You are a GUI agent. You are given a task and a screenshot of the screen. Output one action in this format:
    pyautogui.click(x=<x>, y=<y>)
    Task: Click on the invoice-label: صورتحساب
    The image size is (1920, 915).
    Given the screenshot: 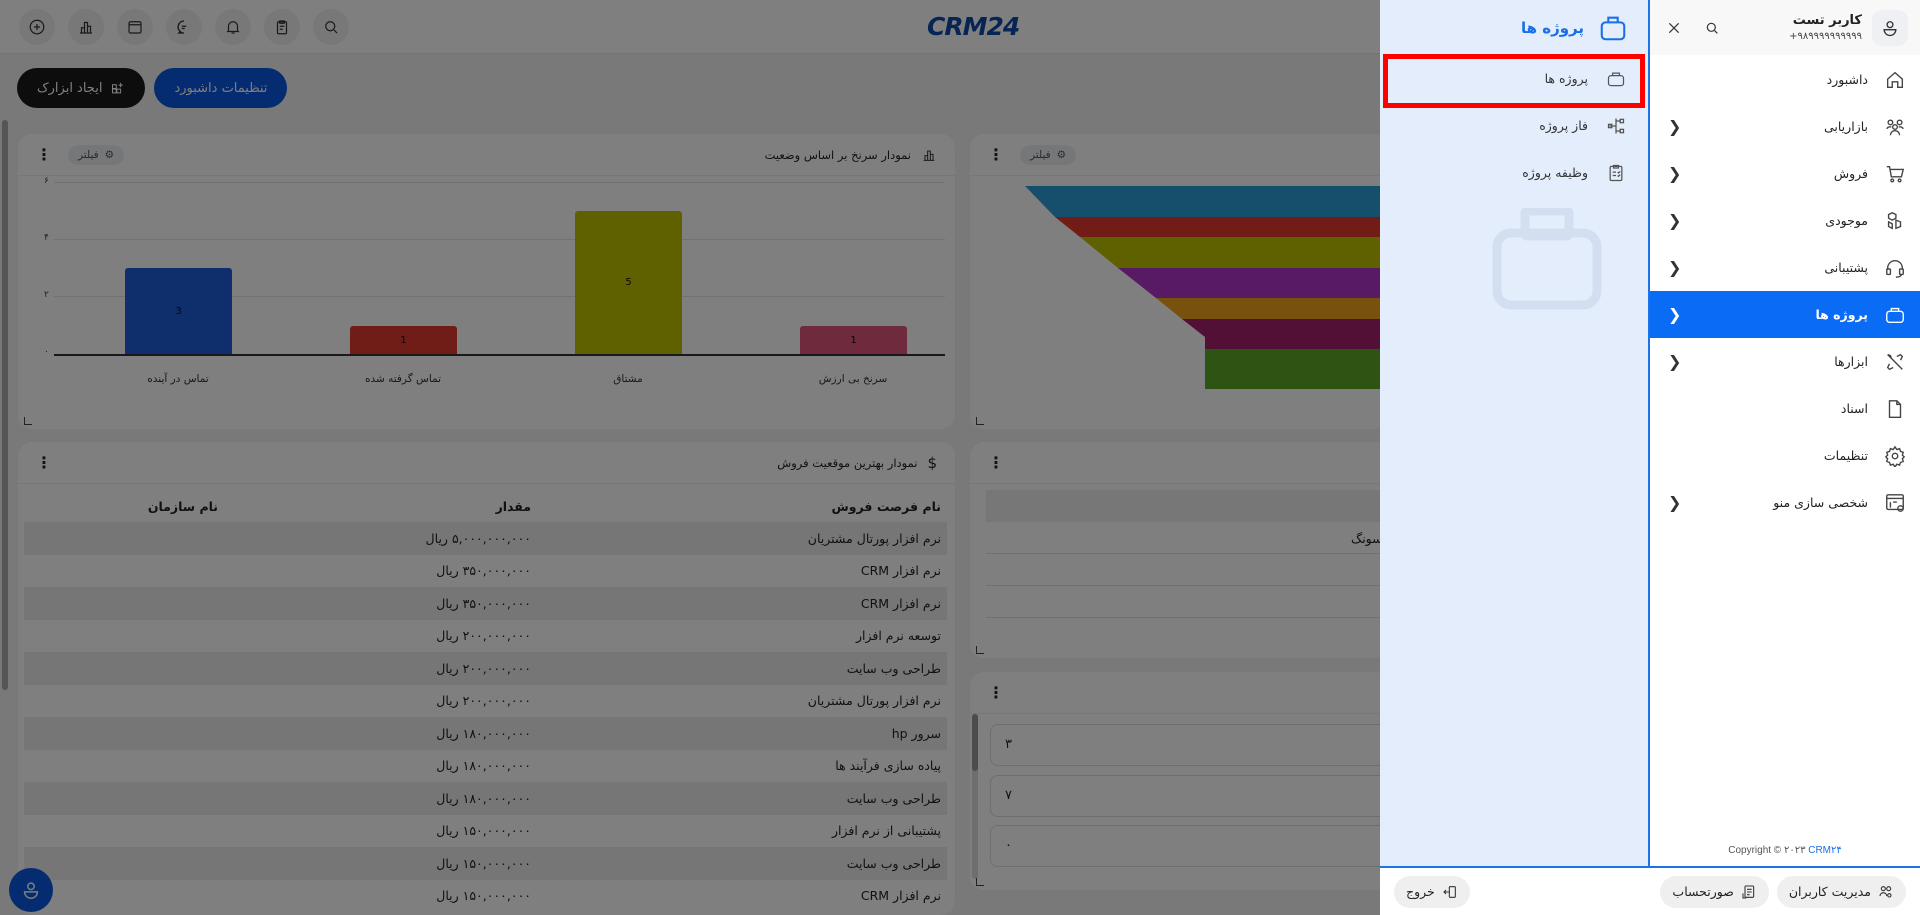 What is the action you would take?
    pyautogui.click(x=1703, y=891)
    